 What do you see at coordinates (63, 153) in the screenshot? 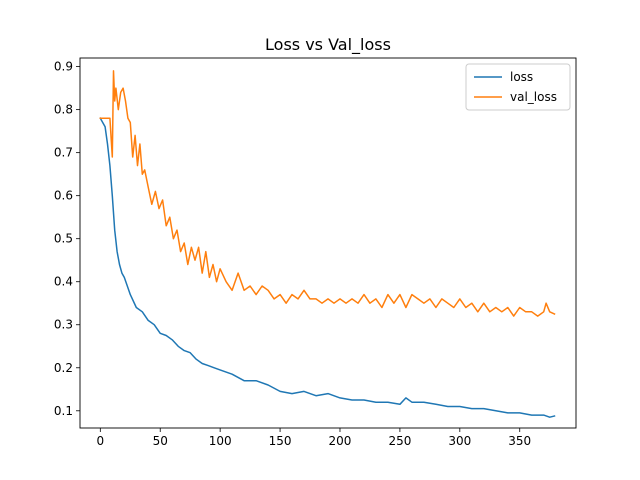
I see `y-tick-label: 0.7` at bounding box center [63, 153].